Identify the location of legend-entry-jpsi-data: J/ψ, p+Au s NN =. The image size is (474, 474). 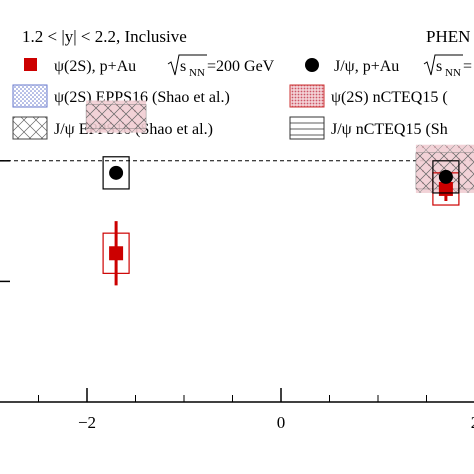
(388, 66).